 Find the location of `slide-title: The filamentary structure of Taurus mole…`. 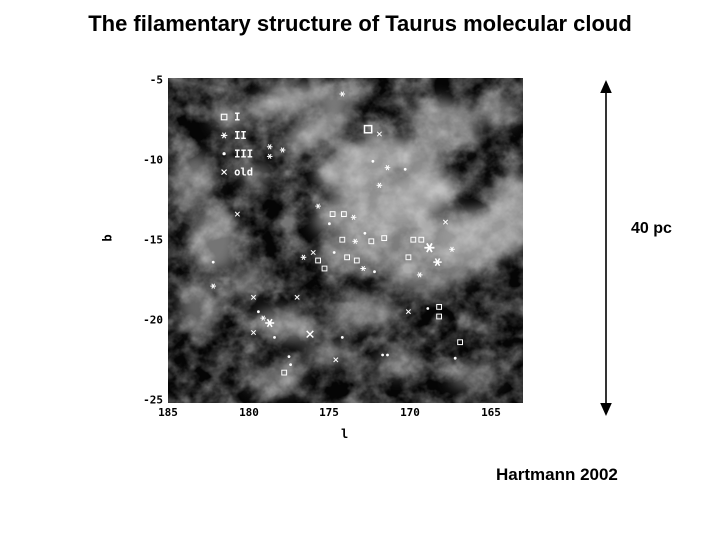

slide-title: The filamentary structure of Taurus mole… is located at coordinates (360, 23).